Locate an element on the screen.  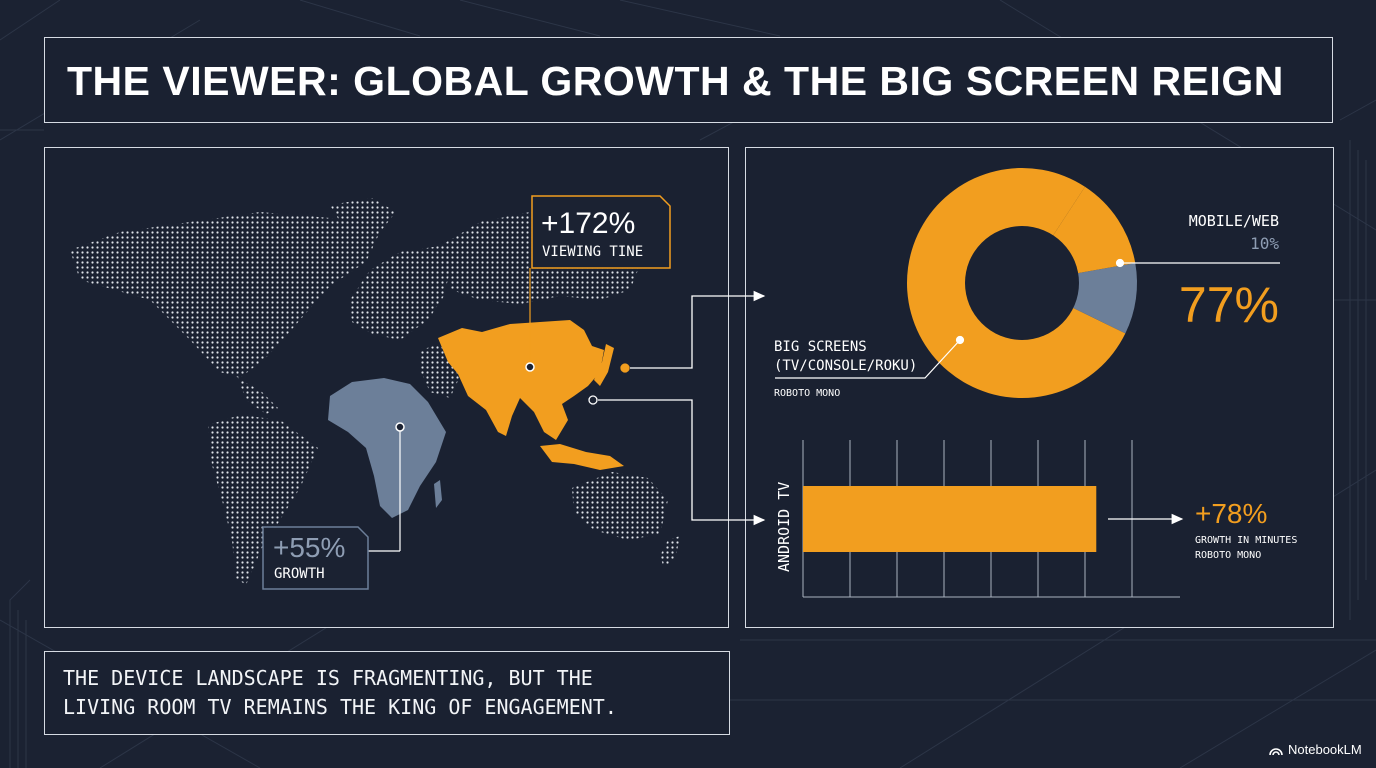
big-screens-note: ROBOTO MONO is located at coordinates (807, 393).